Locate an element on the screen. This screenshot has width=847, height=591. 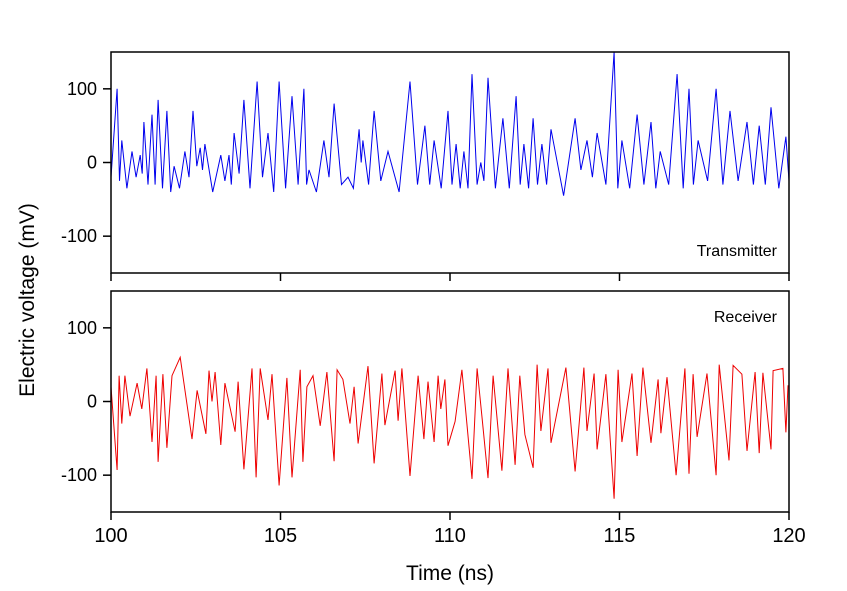
receiver-y-tick-label: -100 is located at coordinates (79, 475).